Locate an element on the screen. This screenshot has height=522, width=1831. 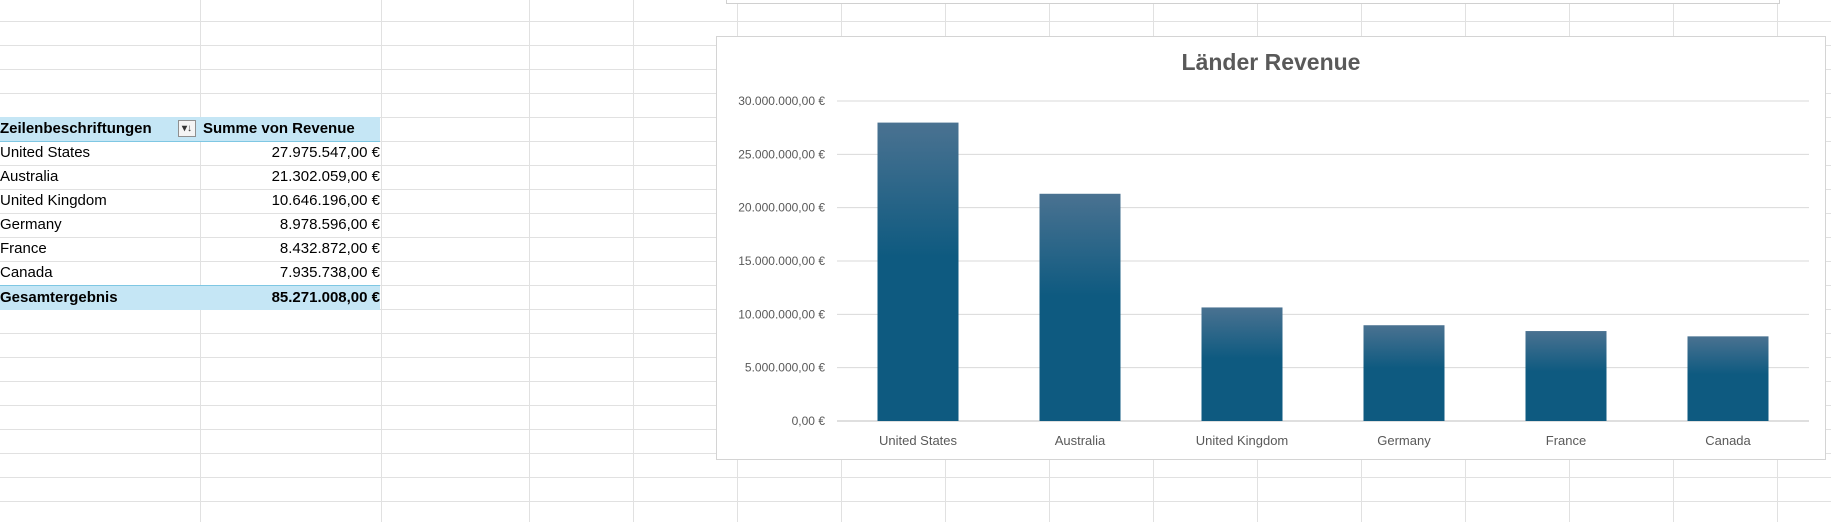
pivot-row-label: United Kingdom is located at coordinates (53, 200).